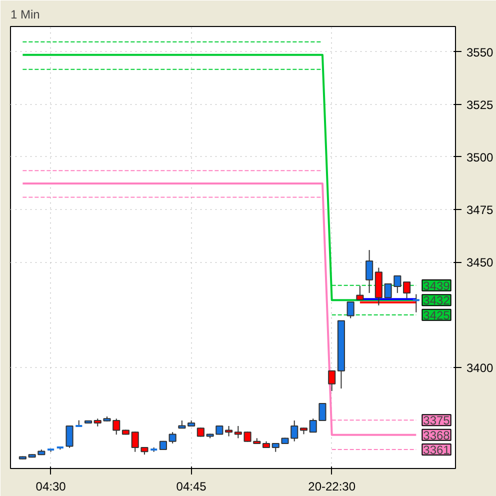  I want to click on chart-title: 1 Min, so click(25, 15).